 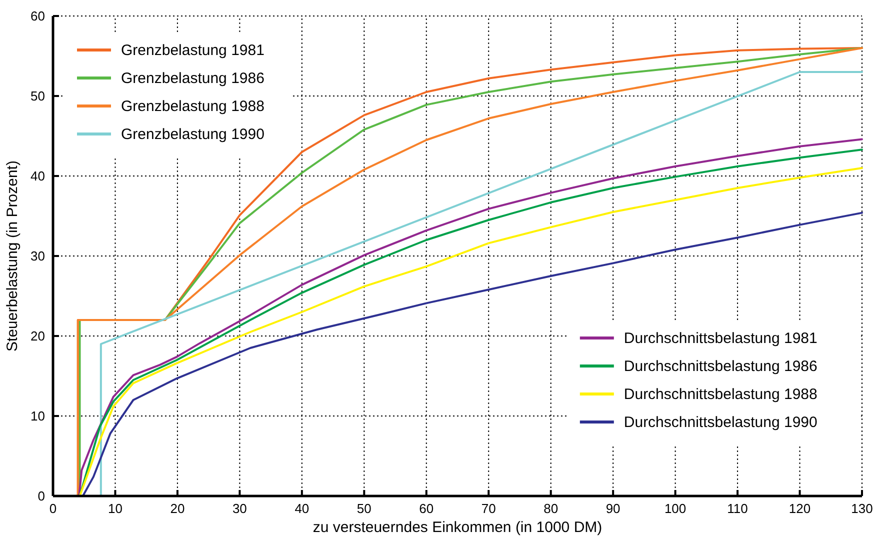 What do you see at coordinates (37, 16) in the screenshot?
I see `y-tick-label: 60` at bounding box center [37, 16].